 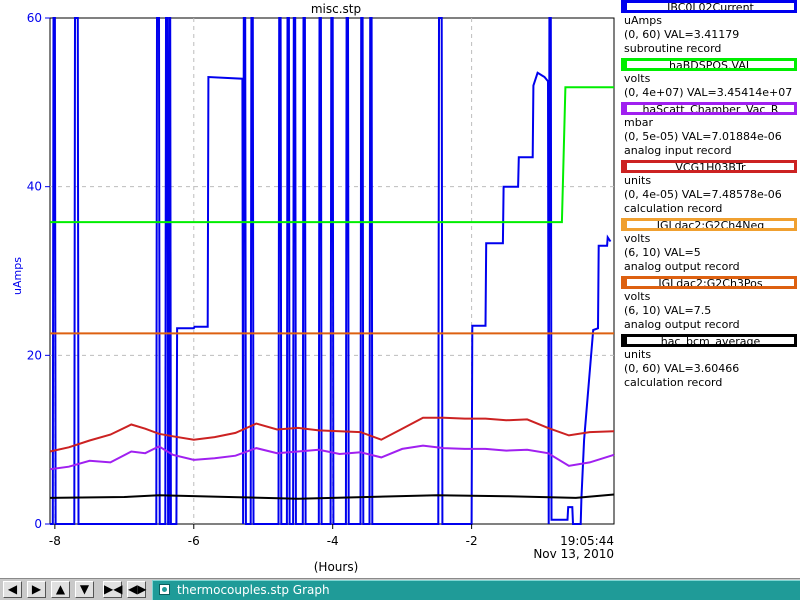 What do you see at coordinates (637, 238) in the screenshot?
I see `legend-unit-4: volts` at bounding box center [637, 238].